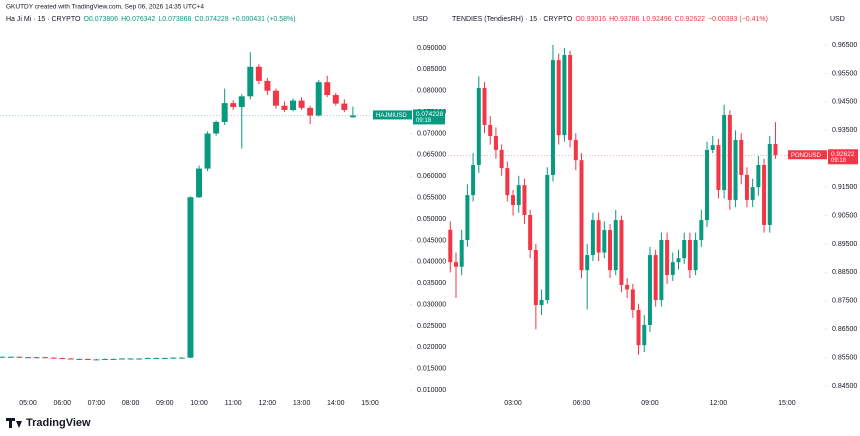  Describe the element at coordinates (431, 219) in the screenshot. I see `y-tick-label: 0.050000` at that location.